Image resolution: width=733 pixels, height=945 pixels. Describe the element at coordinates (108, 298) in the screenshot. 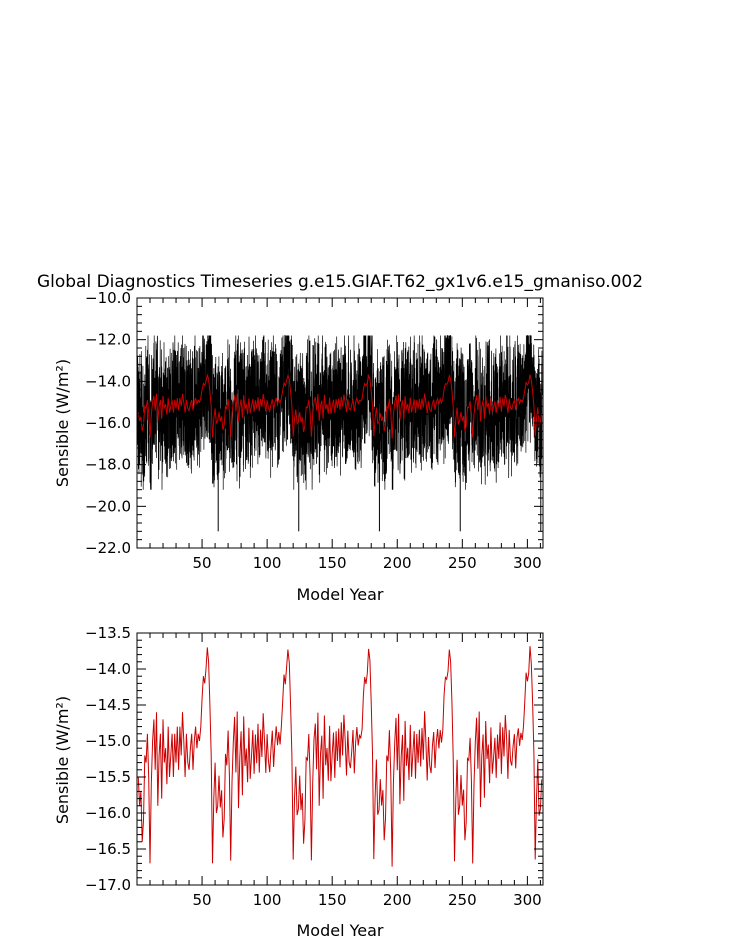

I see `top-y-tick-label: −10.0` at that location.